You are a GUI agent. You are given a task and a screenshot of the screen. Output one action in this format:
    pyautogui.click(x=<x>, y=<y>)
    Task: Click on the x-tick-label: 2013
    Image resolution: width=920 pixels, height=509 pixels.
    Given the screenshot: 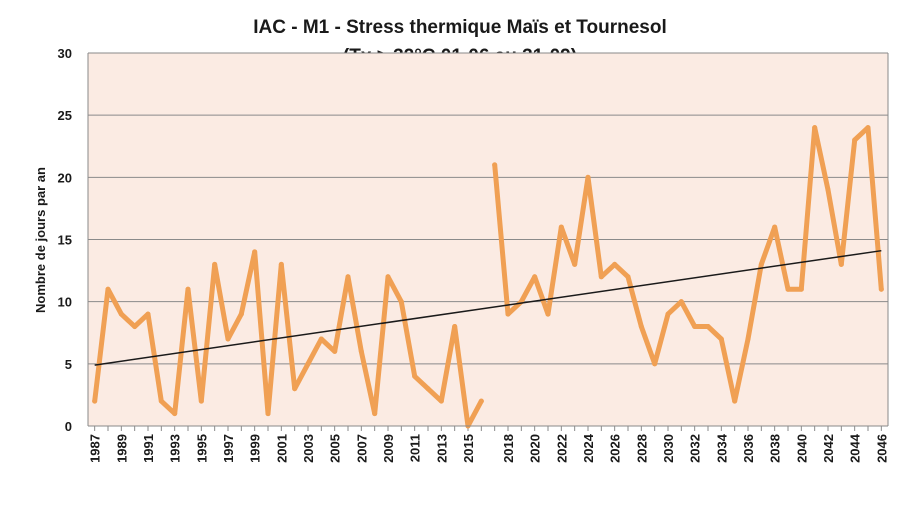 What is the action you would take?
    pyautogui.click(x=441, y=448)
    